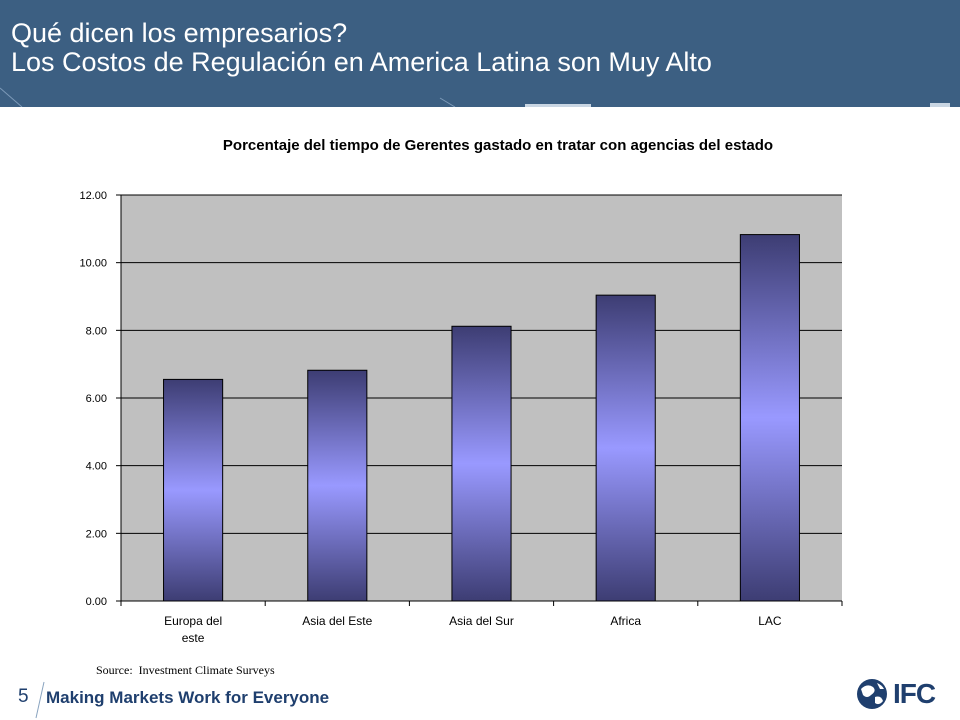  What do you see at coordinates (481, 621) in the screenshot?
I see `x-category-label: Asia del Sur` at bounding box center [481, 621].